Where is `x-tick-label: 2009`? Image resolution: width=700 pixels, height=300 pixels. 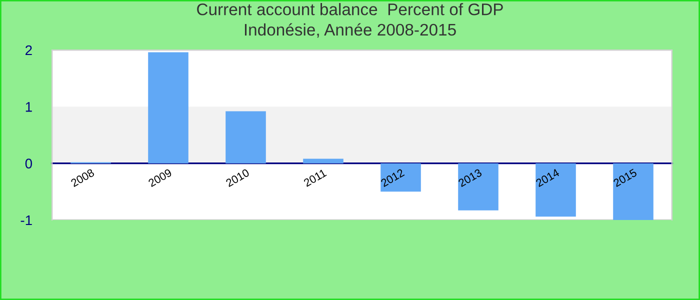 x-tick-label: 2009 is located at coordinates (160, 178).